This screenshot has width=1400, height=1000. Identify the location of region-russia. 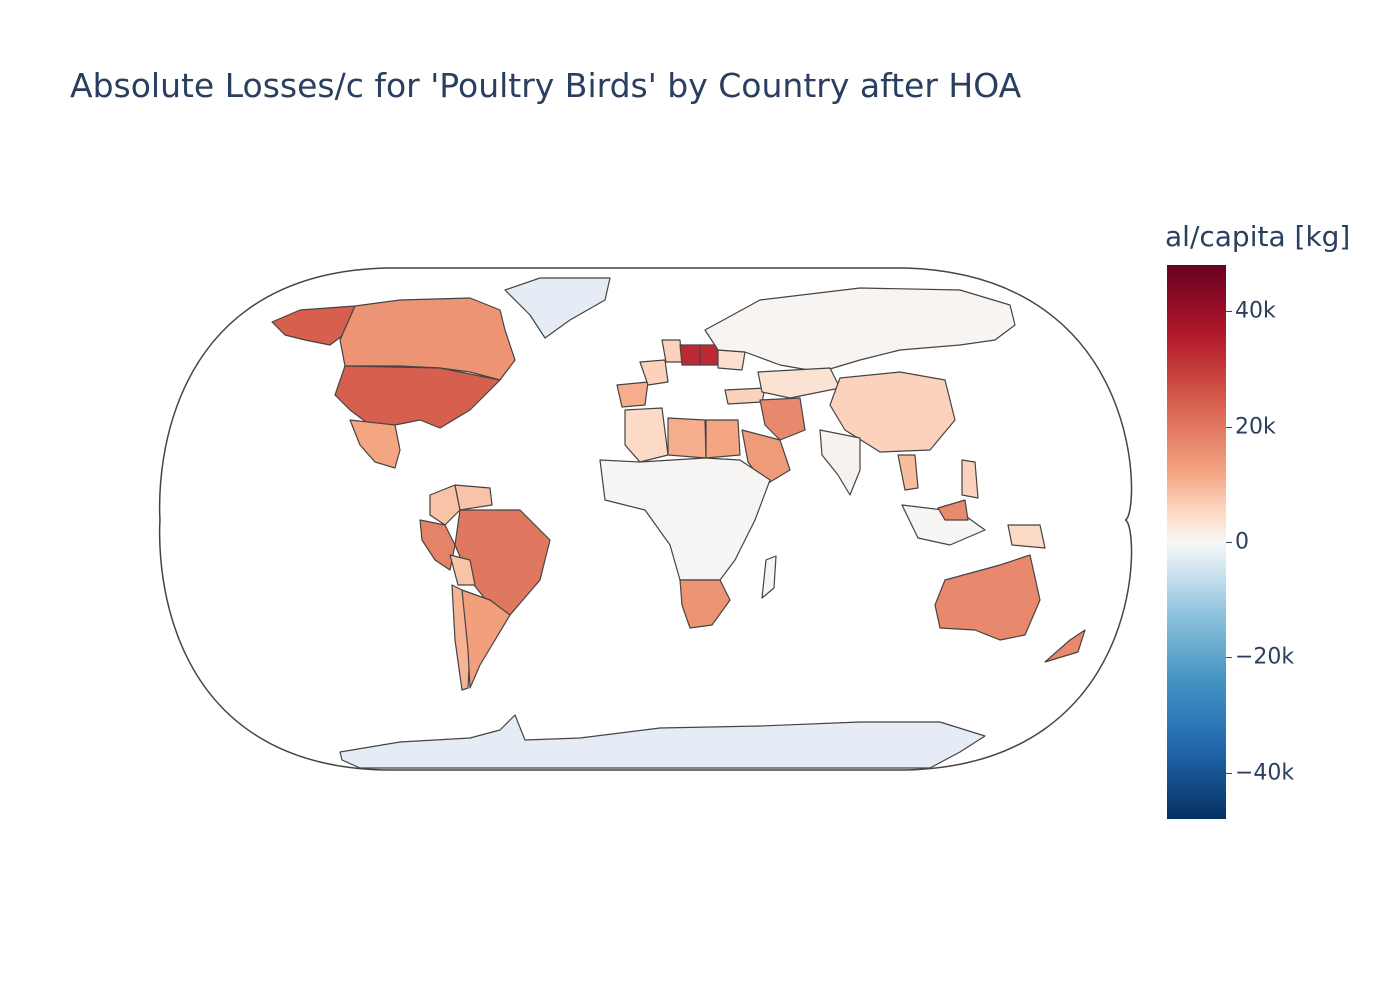
(860, 330).